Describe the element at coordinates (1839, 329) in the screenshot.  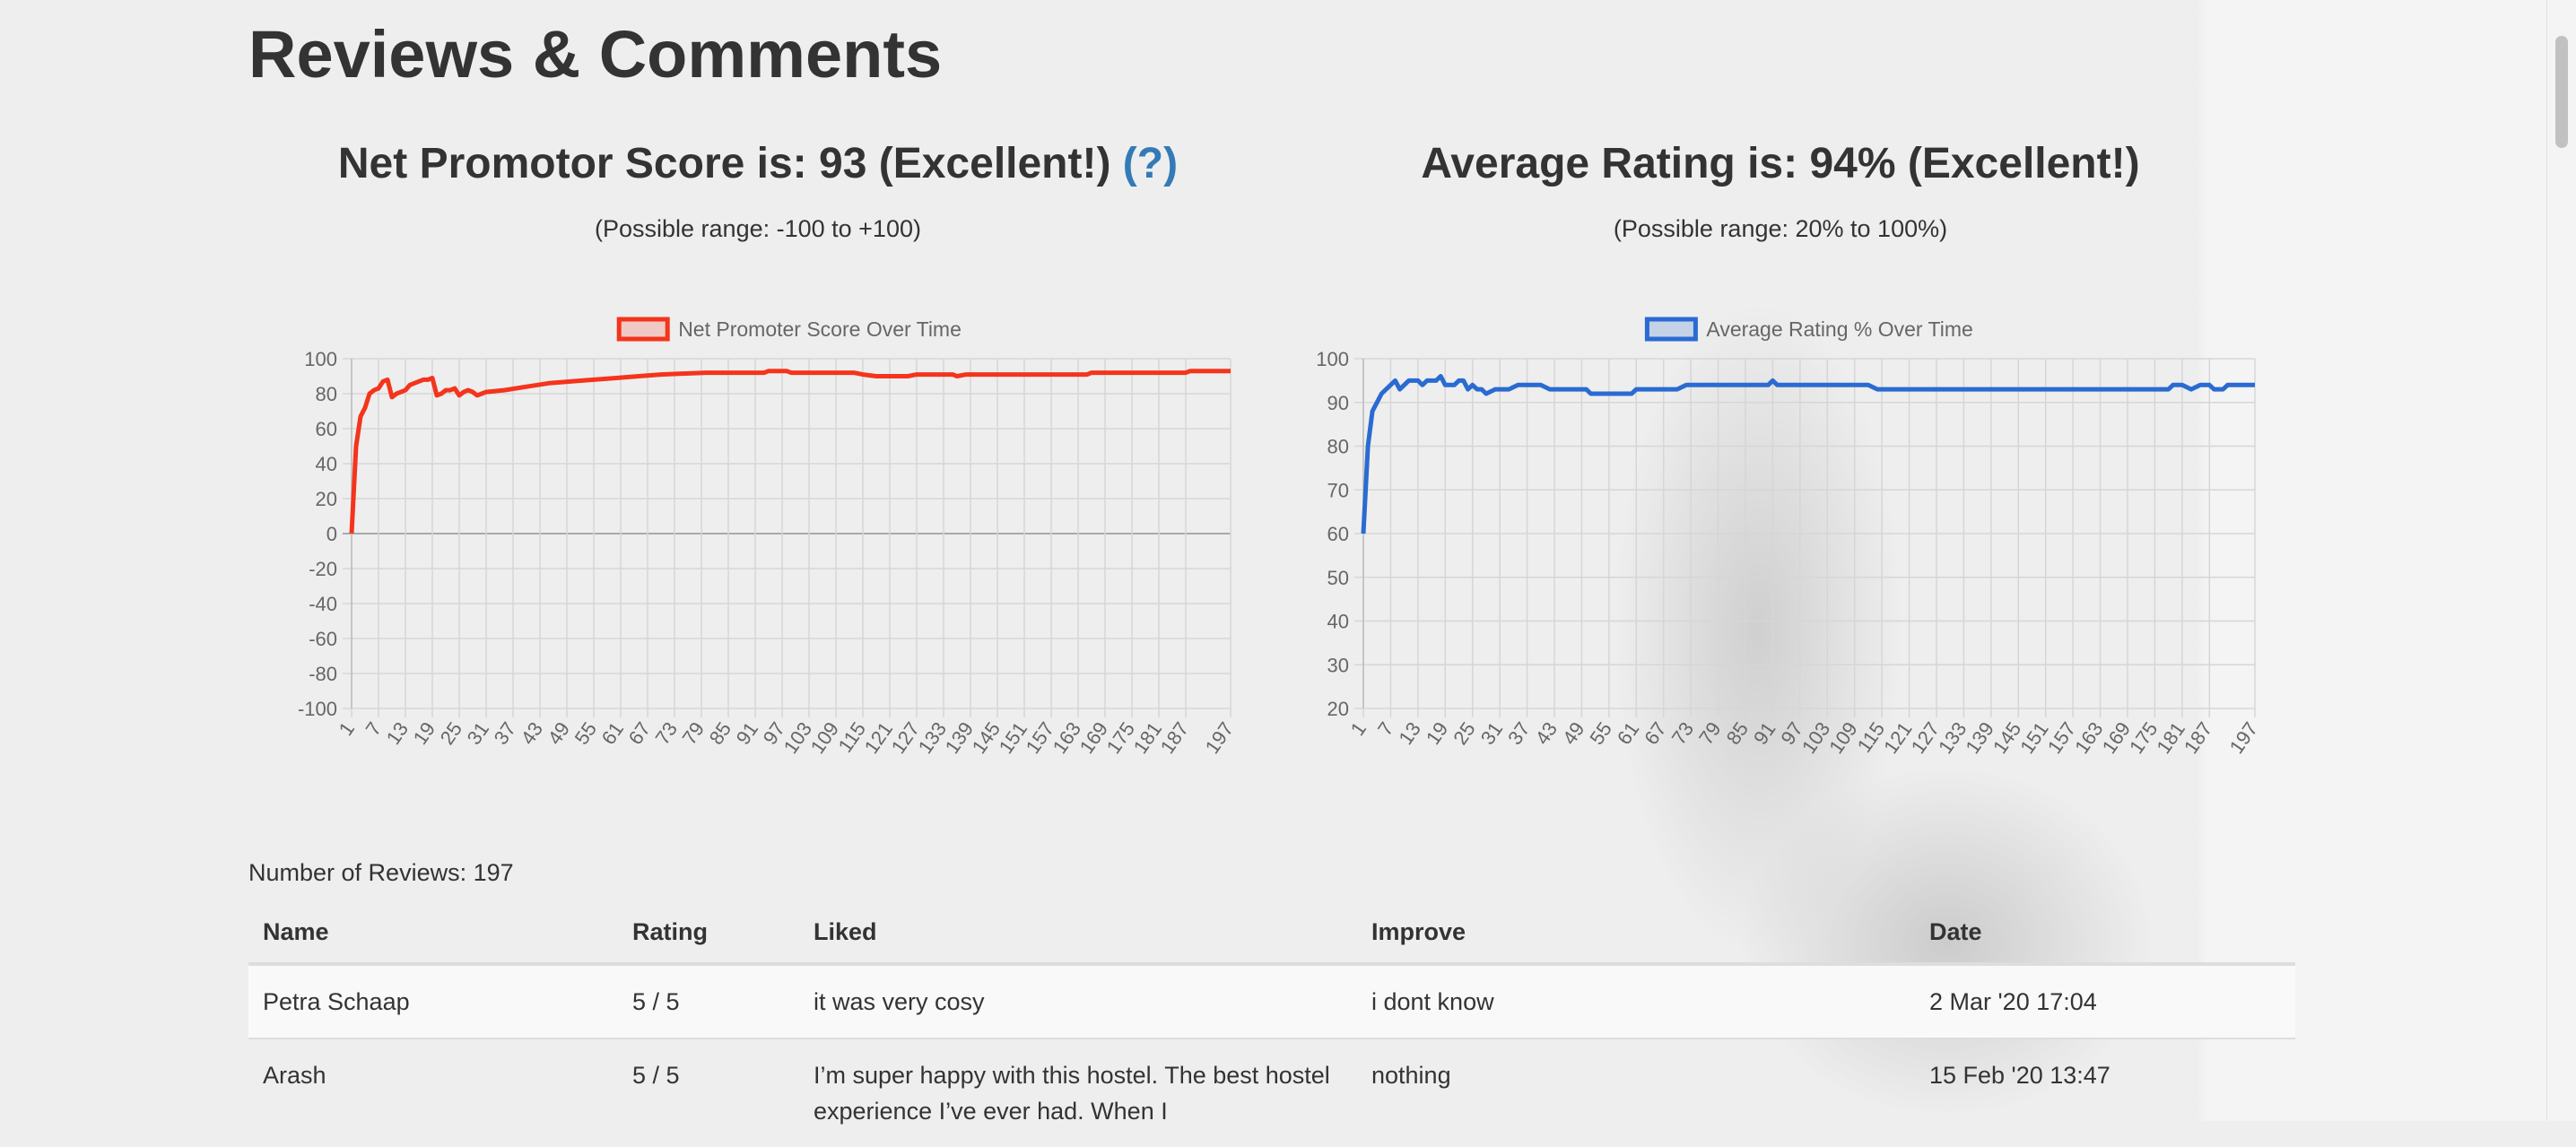
I see `legend-label: Average Rating % Over Time` at that location.